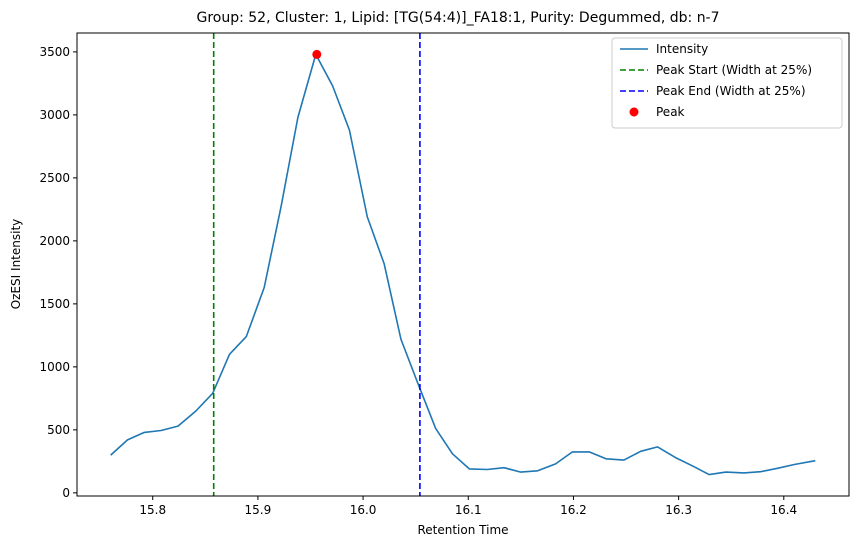 The image size is (859, 547). Describe the element at coordinates (258, 510) in the screenshot. I see `x-tick-label: 15.9` at that location.